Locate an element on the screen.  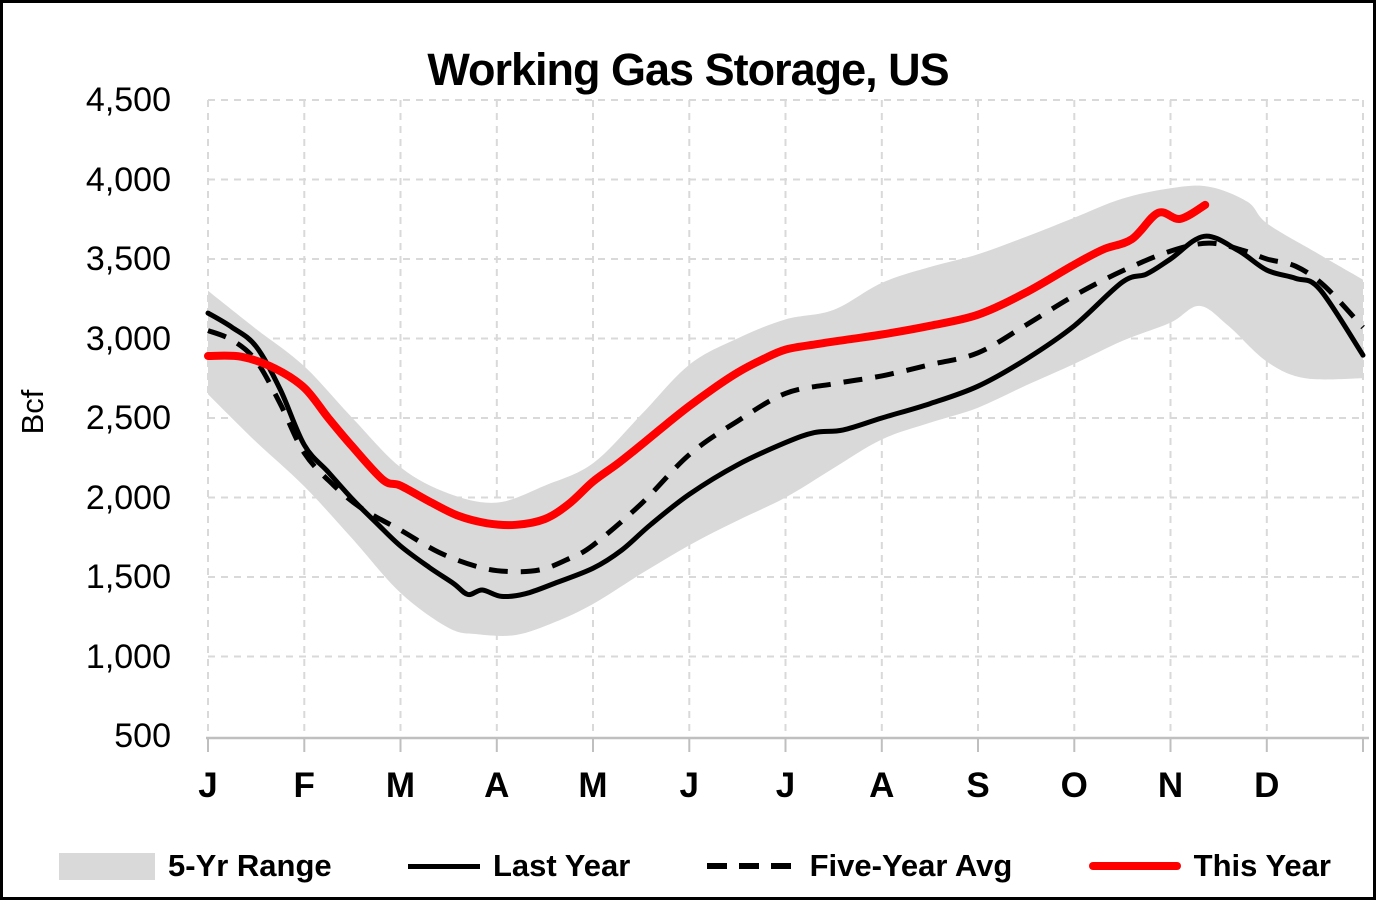
x-axis-month-label: O is located at coordinates (1074, 785).